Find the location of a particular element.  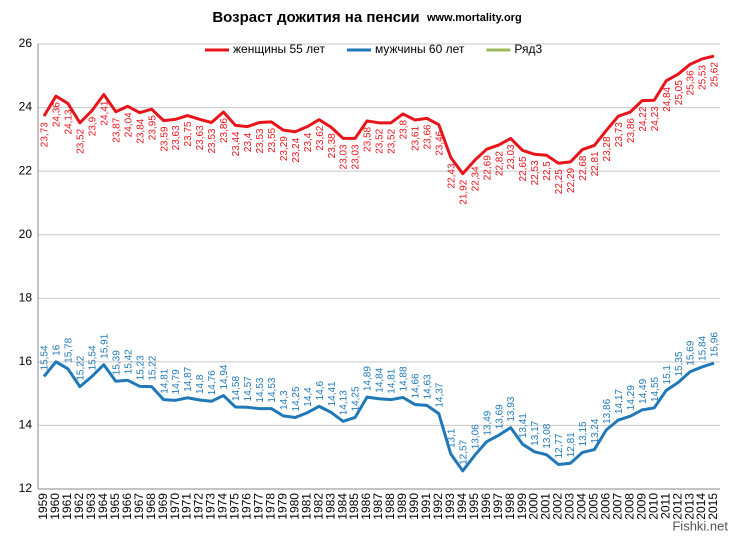

data-label: 14,25 is located at coordinates (356, 398).